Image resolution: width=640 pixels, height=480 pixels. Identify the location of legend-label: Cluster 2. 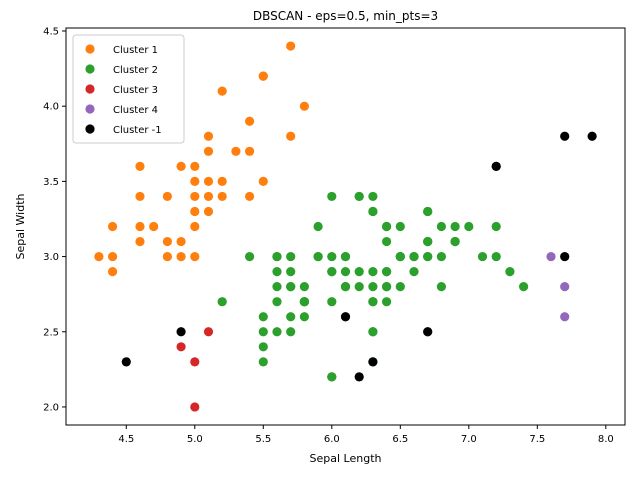
(135, 70).